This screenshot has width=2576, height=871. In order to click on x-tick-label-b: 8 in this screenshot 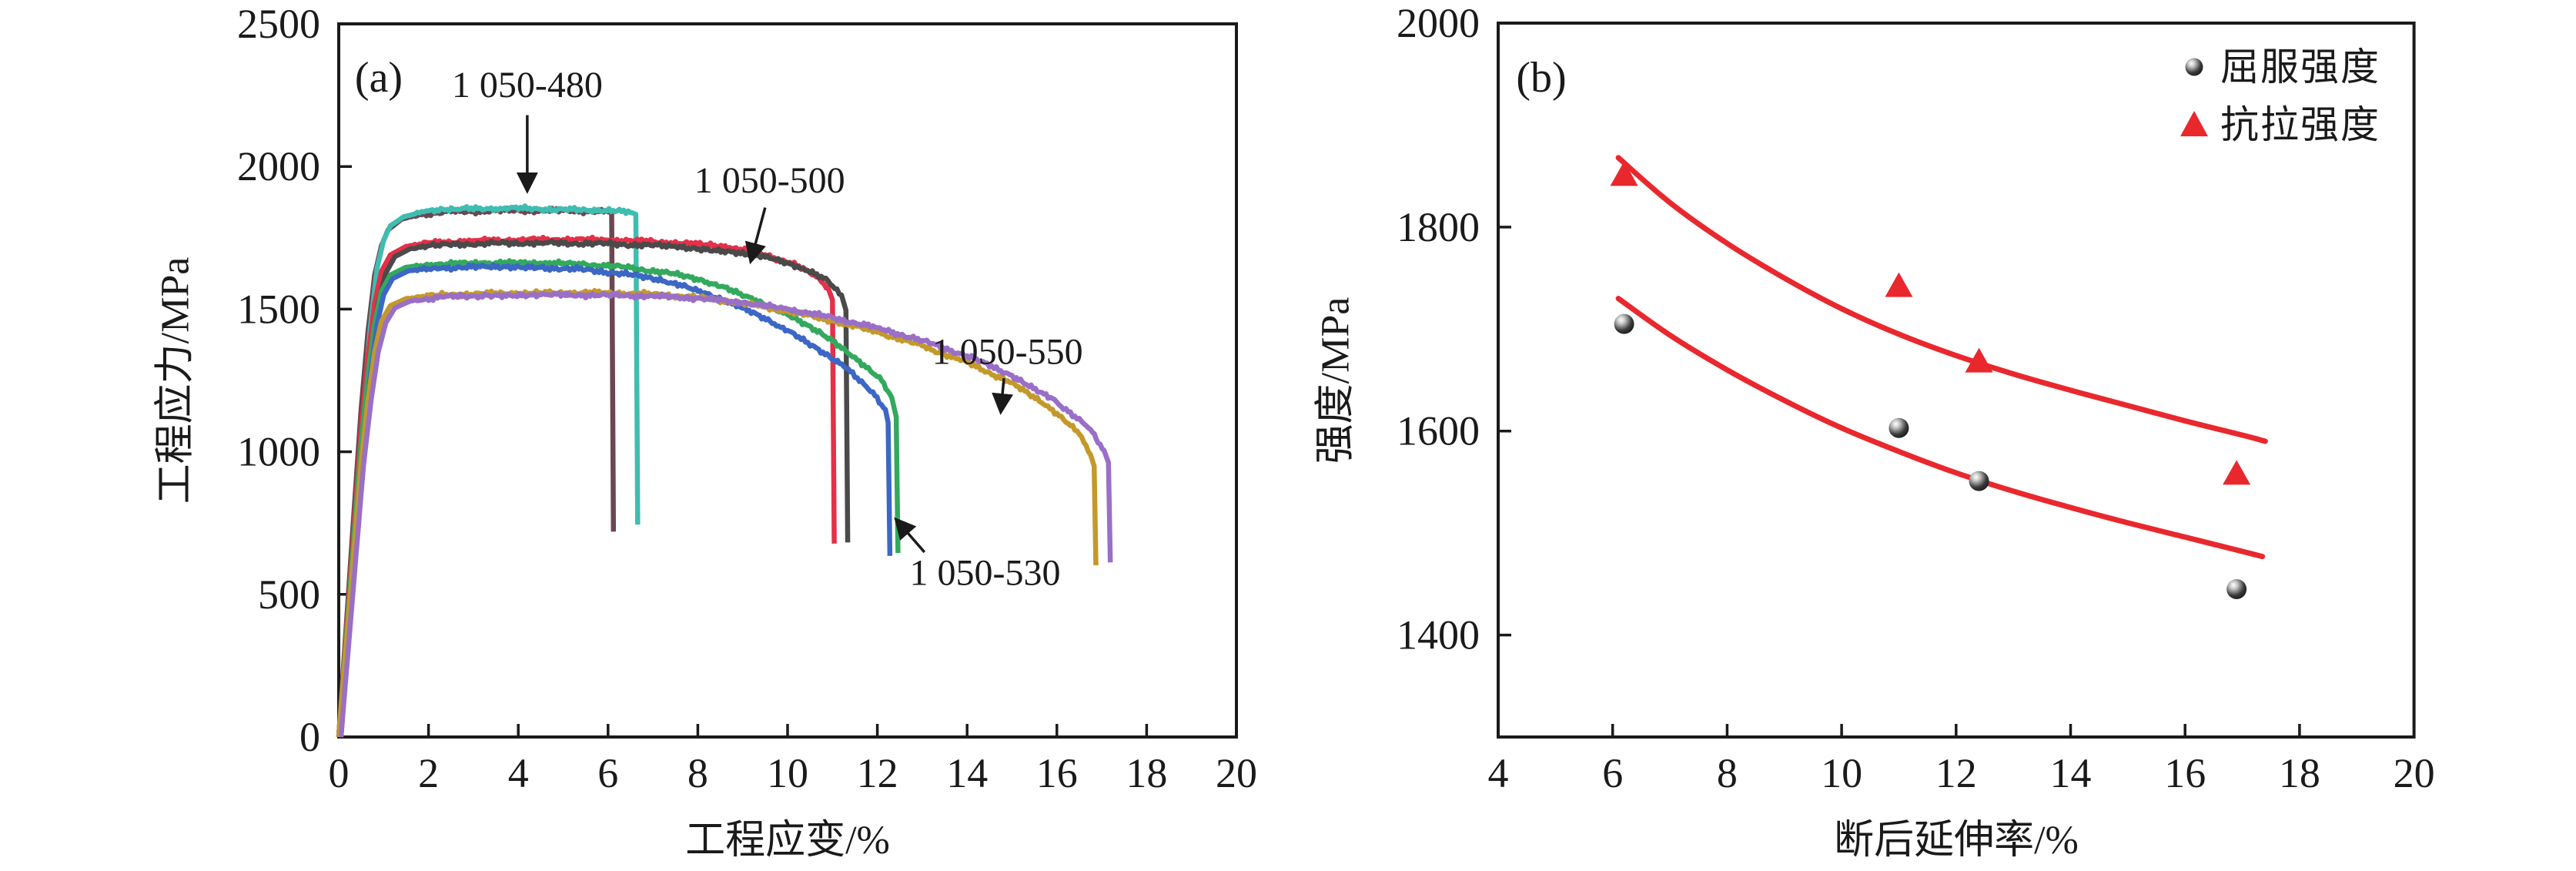, I will do `click(1728, 773)`.